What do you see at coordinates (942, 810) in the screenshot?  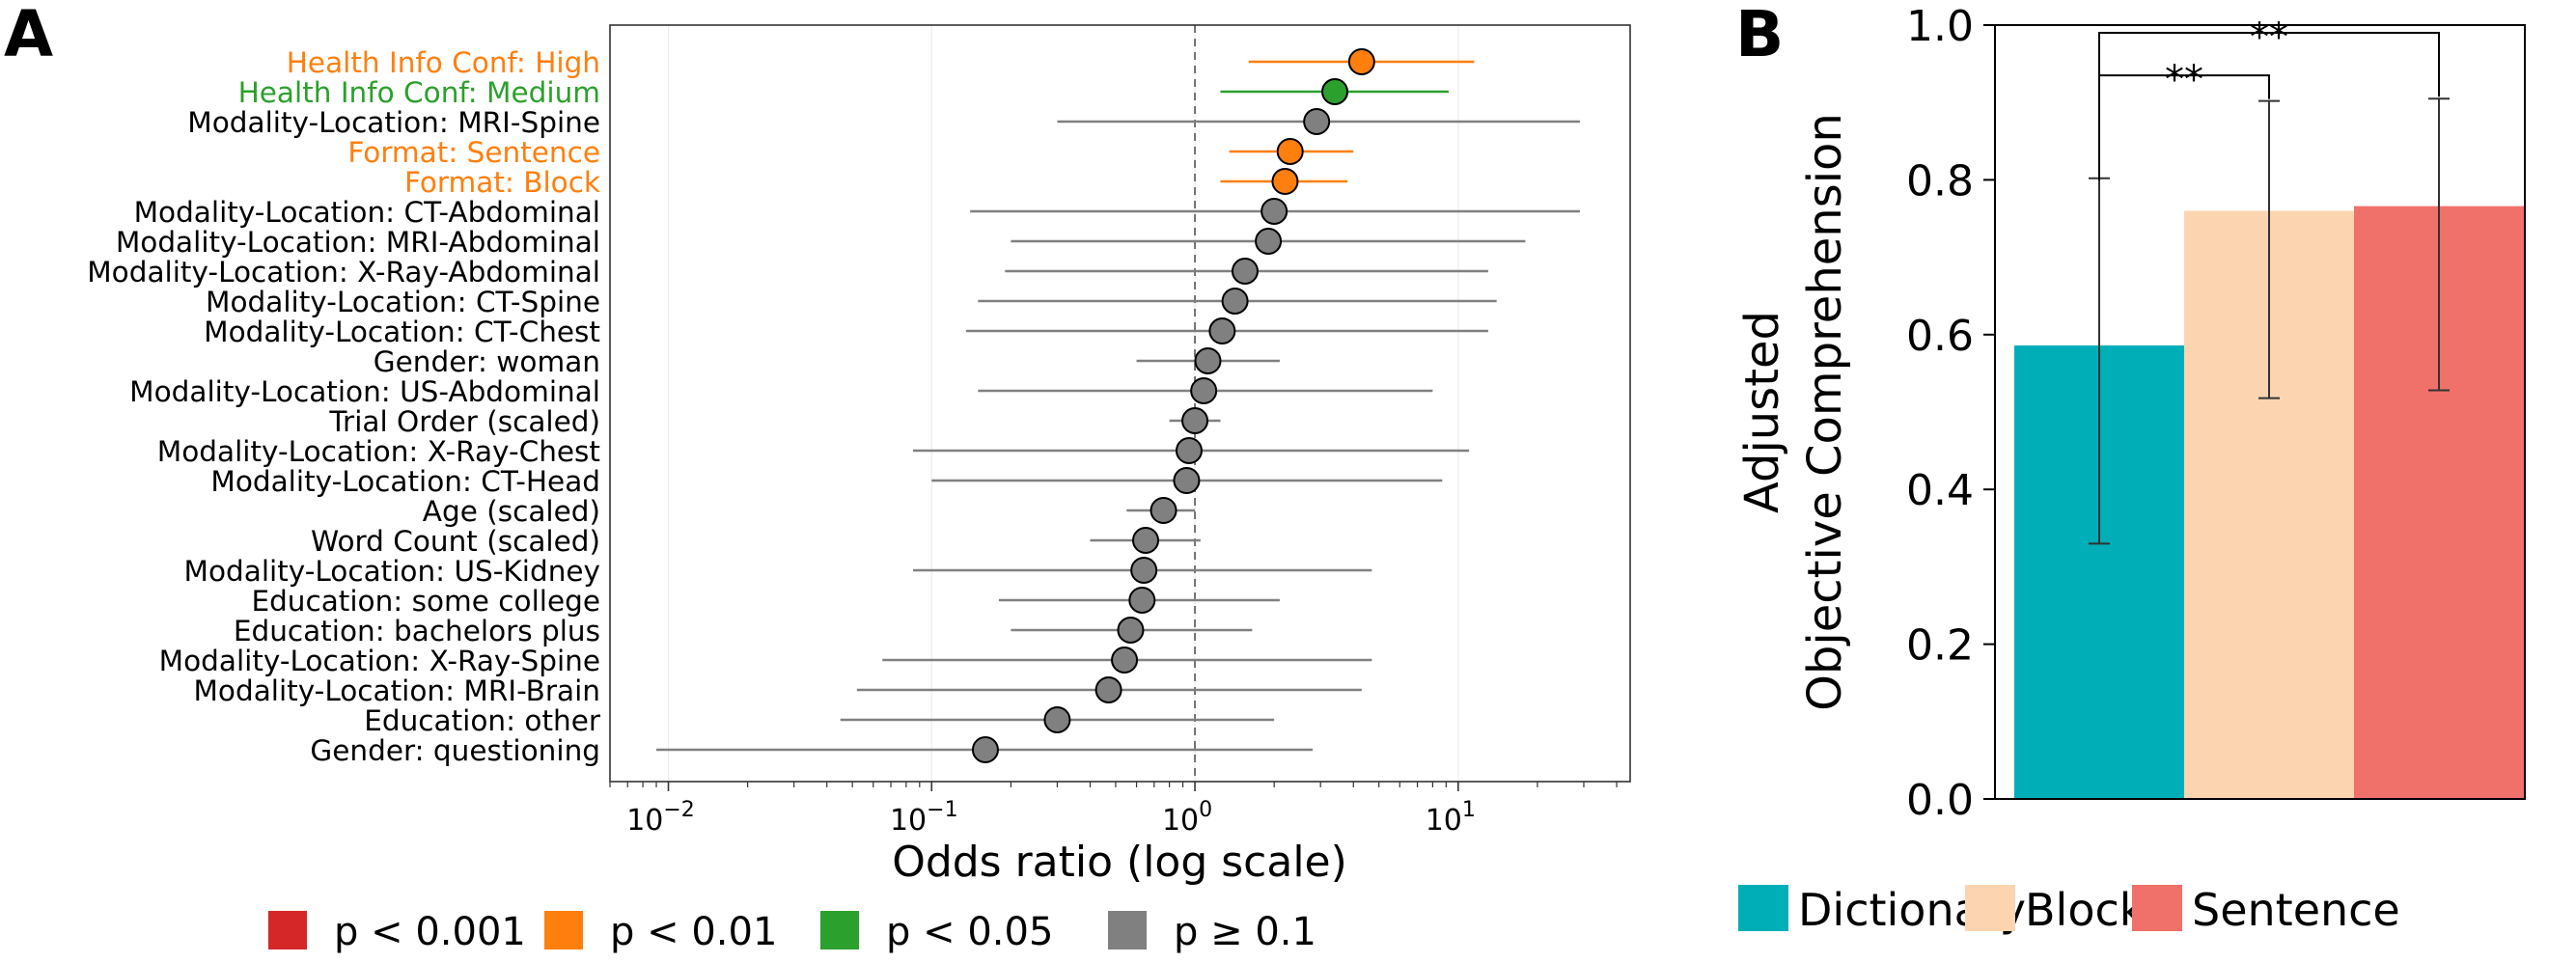 I see `x-tick-exponent: −1` at bounding box center [942, 810].